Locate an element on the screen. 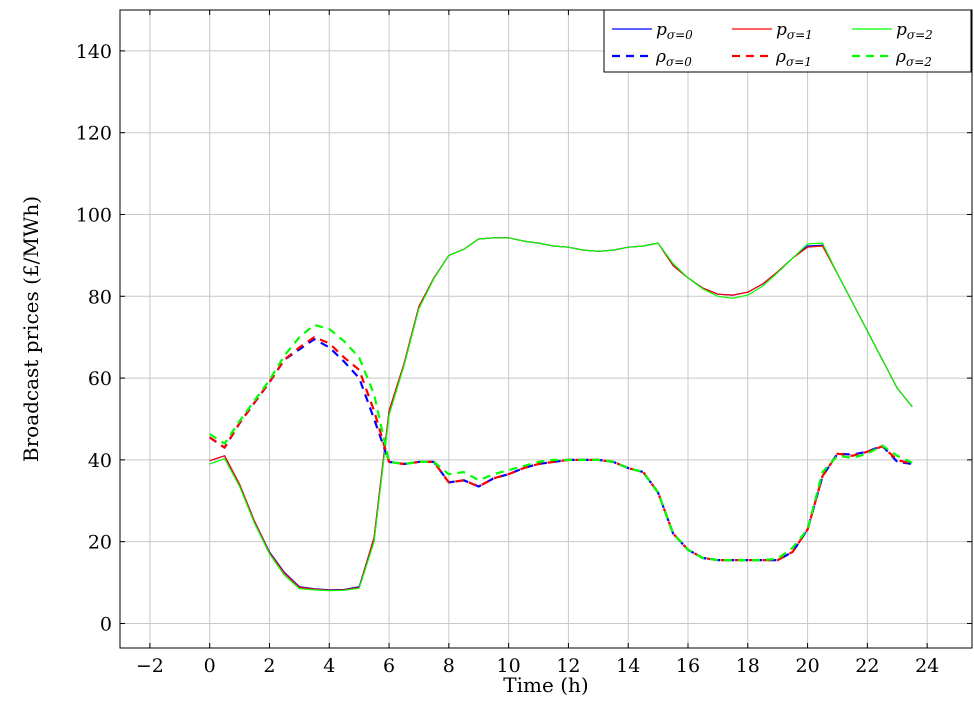 The image size is (974, 721). x-tick-label: 14 is located at coordinates (628, 666).